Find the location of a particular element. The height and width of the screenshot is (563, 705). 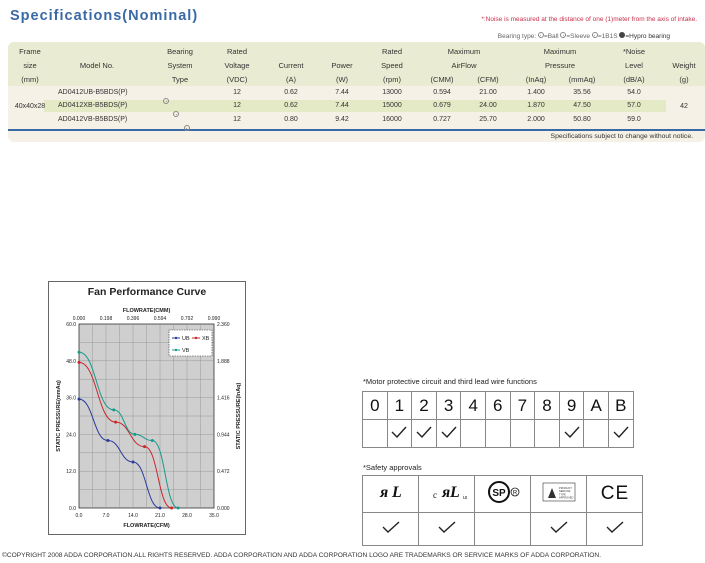

hdr-voltage-3: (VDC) is located at coordinates (237, 79).